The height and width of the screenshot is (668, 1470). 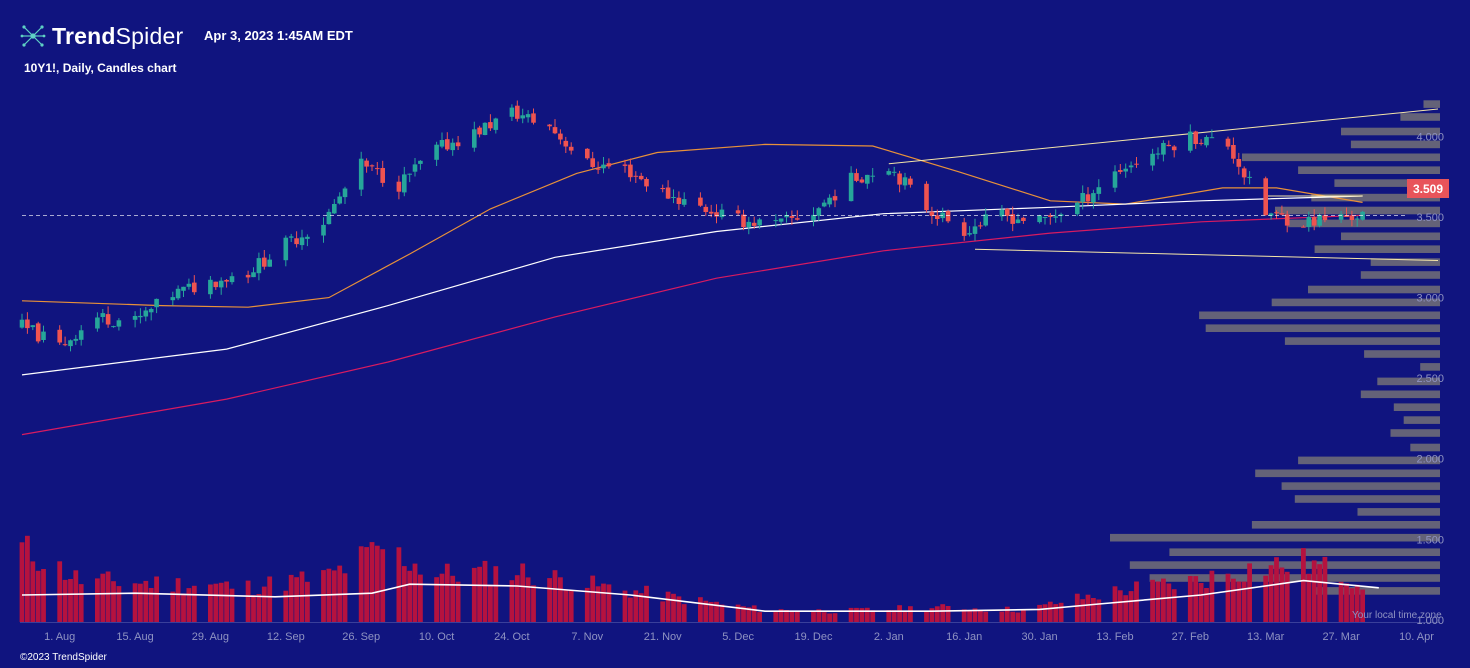 I want to click on x-tick-label: 15. Aug, so click(x=134, y=637).